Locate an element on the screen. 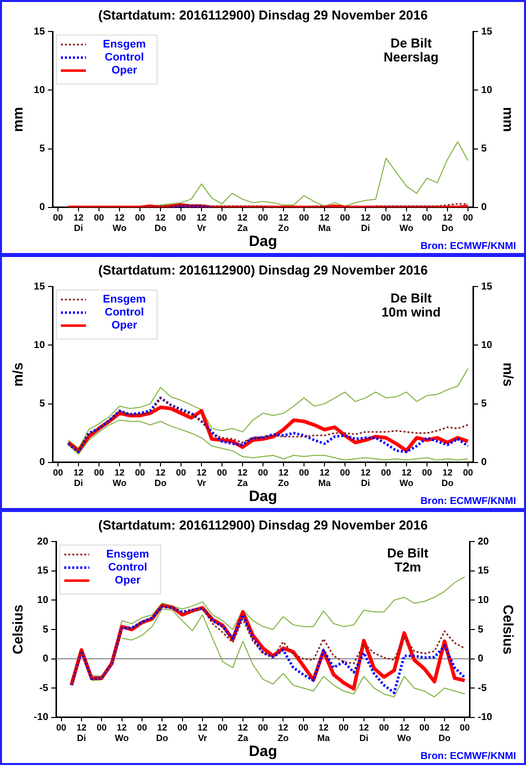 The height and width of the screenshot is (767, 526). y2-axis-title: Celsius is located at coordinates (508, 629).